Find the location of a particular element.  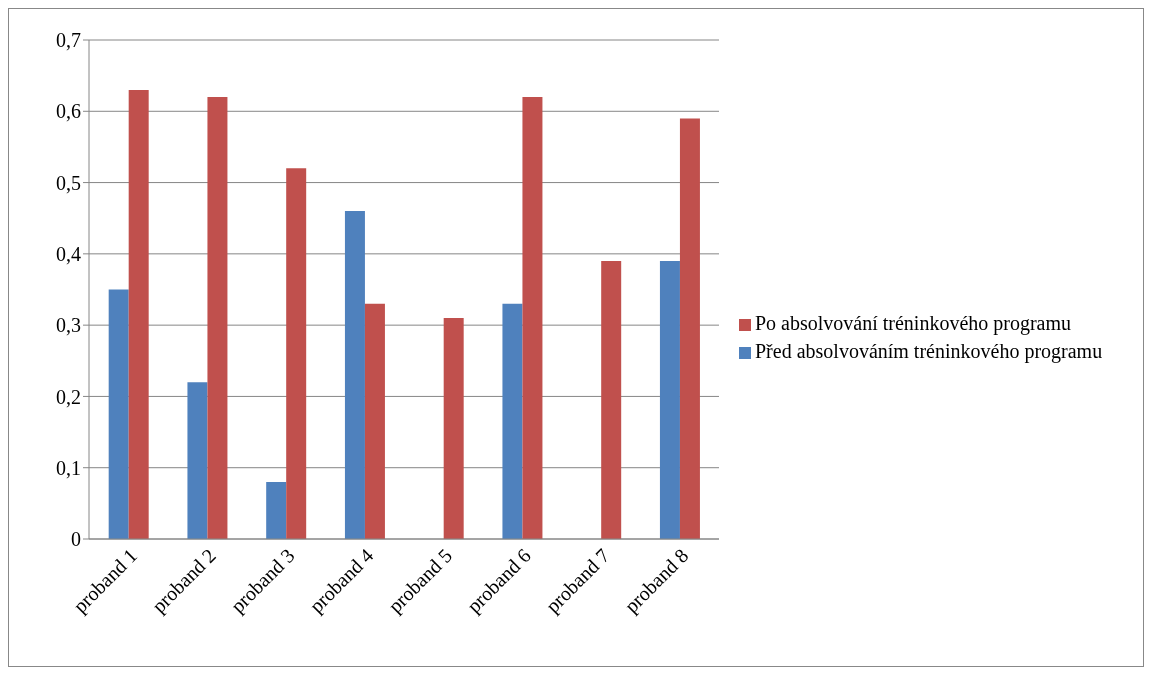

y-tick-label: 0,6 is located at coordinates (68, 111).